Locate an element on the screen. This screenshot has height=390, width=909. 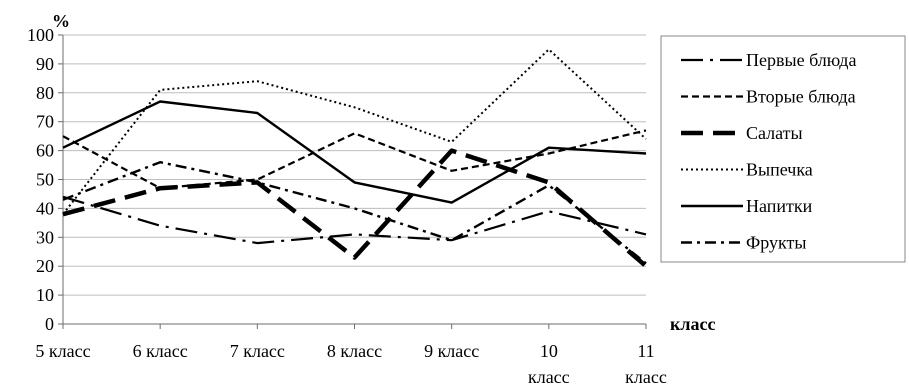
y-tick-label: 90 is located at coordinates (45, 64).